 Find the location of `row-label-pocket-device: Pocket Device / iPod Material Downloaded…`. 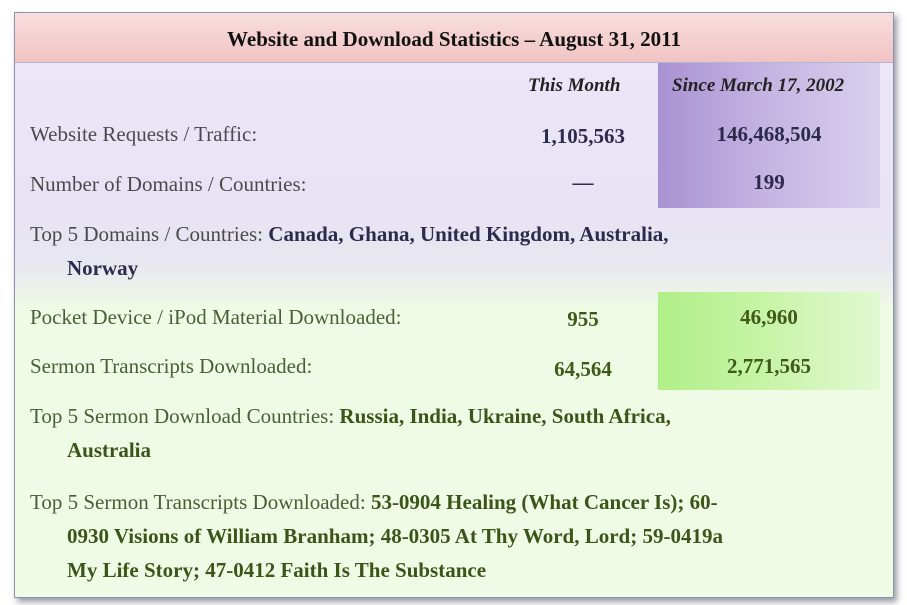

row-label-pocket-device: Pocket Device / iPod Material Downloaded… is located at coordinates (216, 317).